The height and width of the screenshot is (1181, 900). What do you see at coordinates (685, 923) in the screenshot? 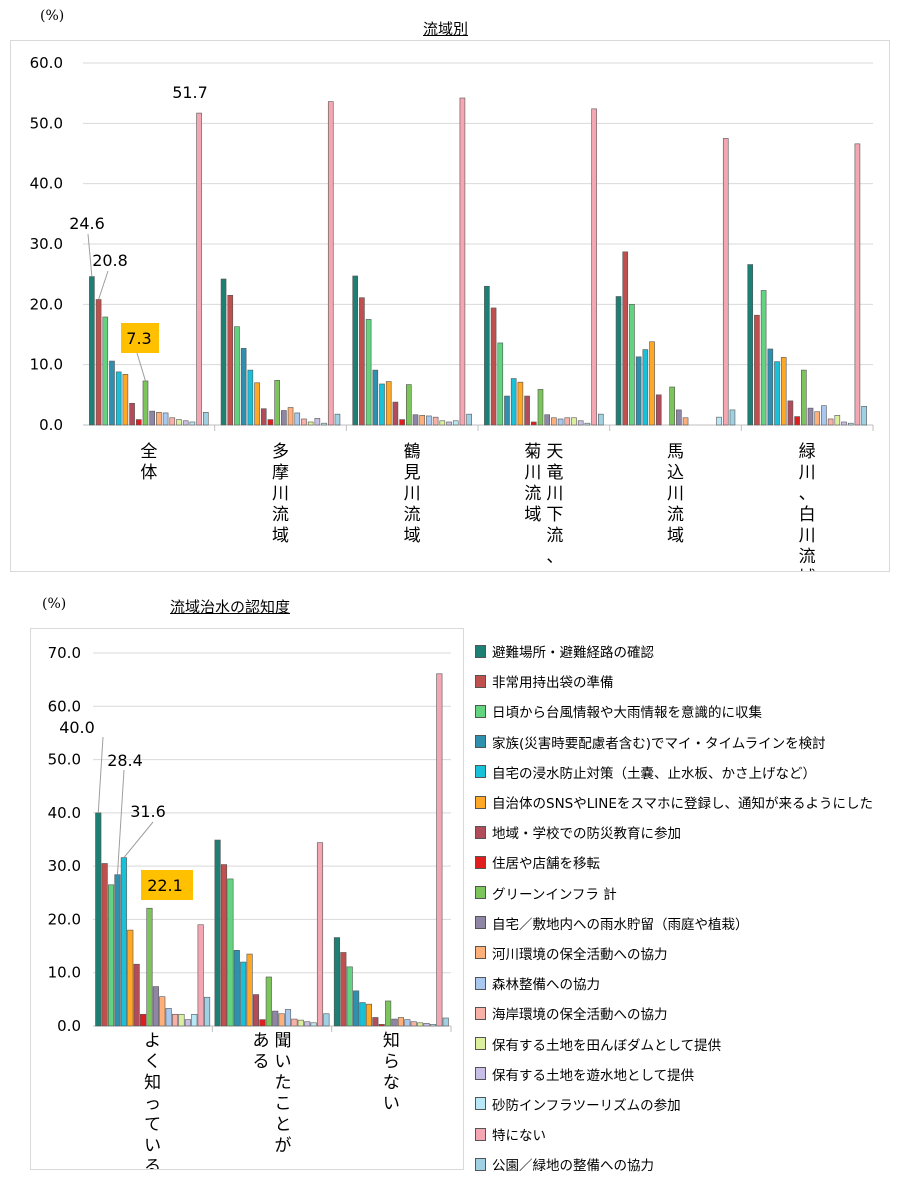
I see `legend-item: 自宅／敷地内への雨水貯留（雨庭や植栽）` at bounding box center [685, 923].